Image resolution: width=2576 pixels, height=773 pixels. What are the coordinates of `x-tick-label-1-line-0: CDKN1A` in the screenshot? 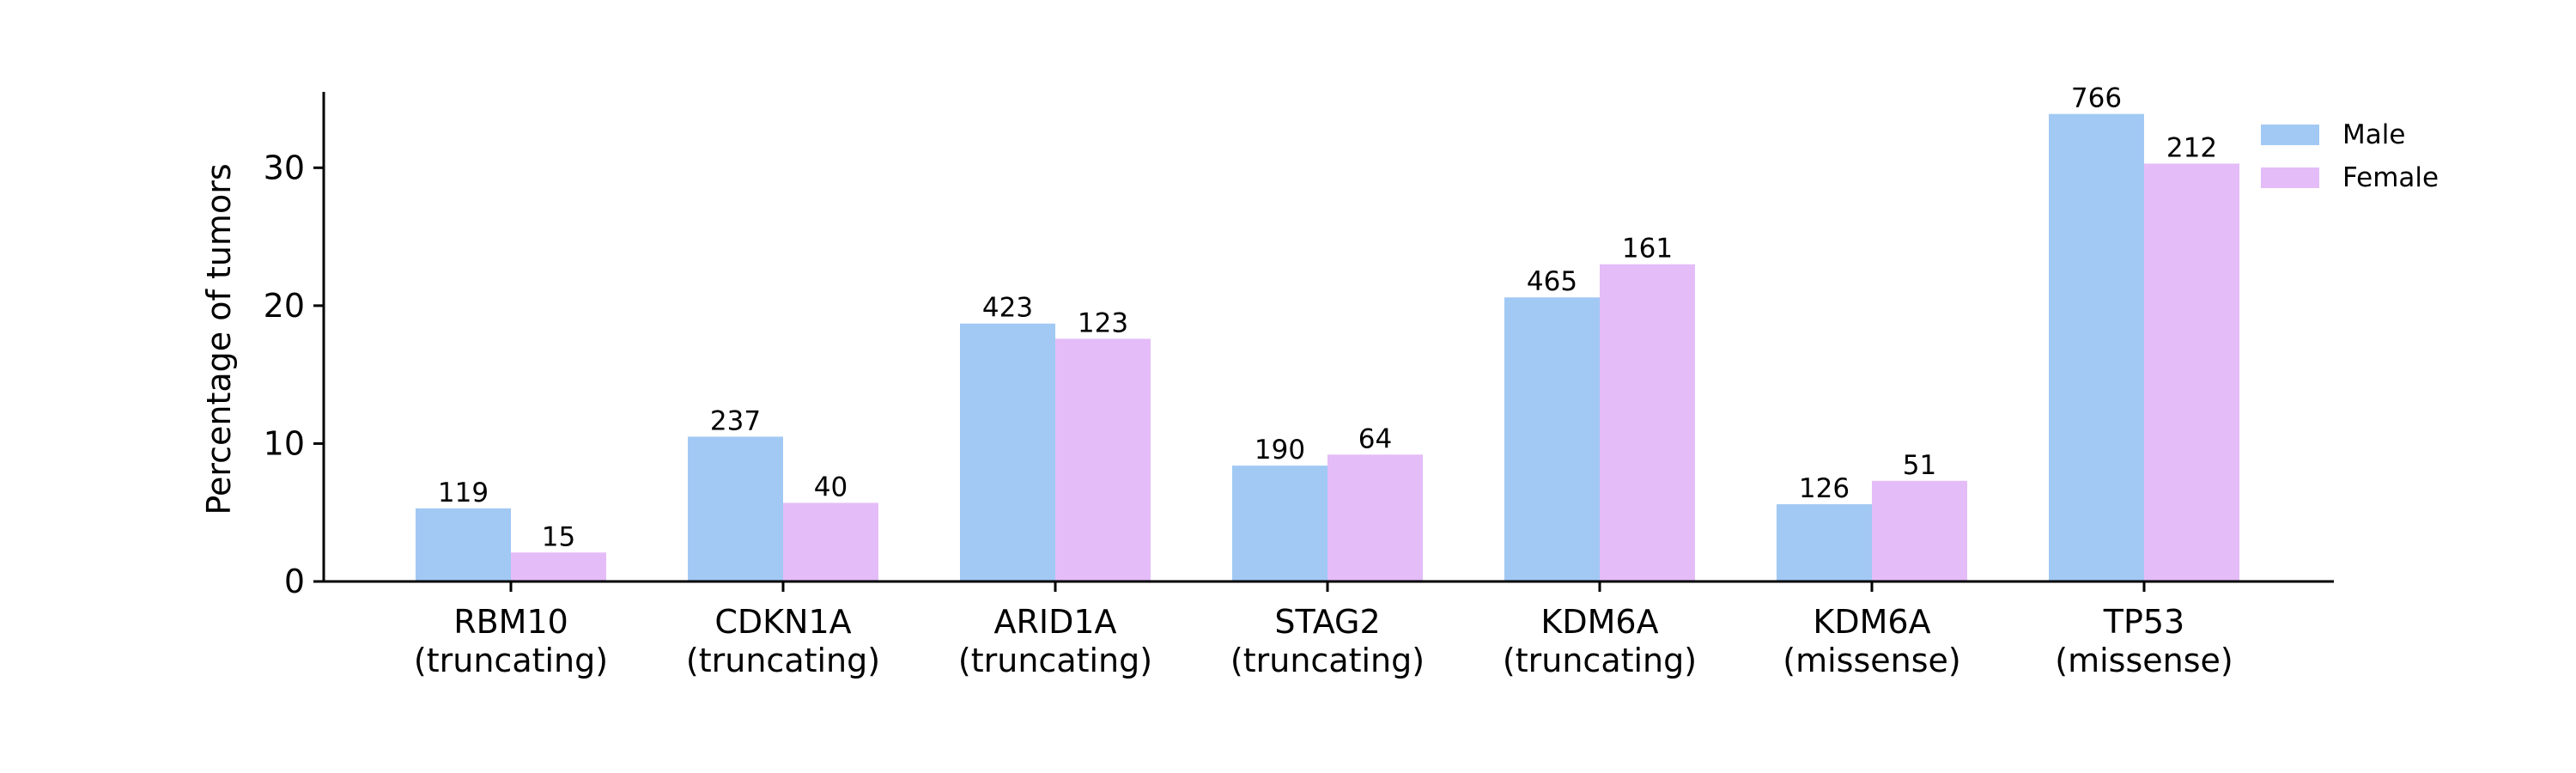 It's located at (782, 622).